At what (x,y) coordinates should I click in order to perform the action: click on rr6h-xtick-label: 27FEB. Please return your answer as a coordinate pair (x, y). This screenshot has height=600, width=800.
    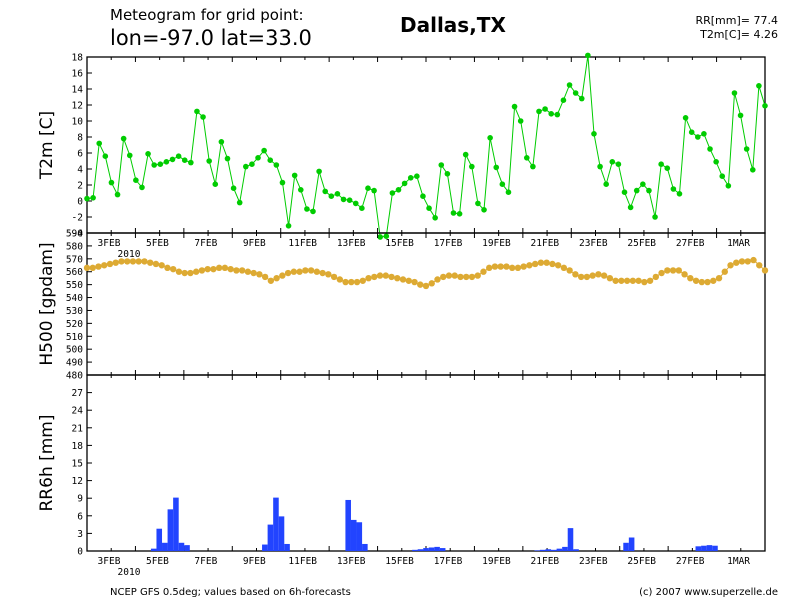
    Looking at the image, I should click on (690, 561).